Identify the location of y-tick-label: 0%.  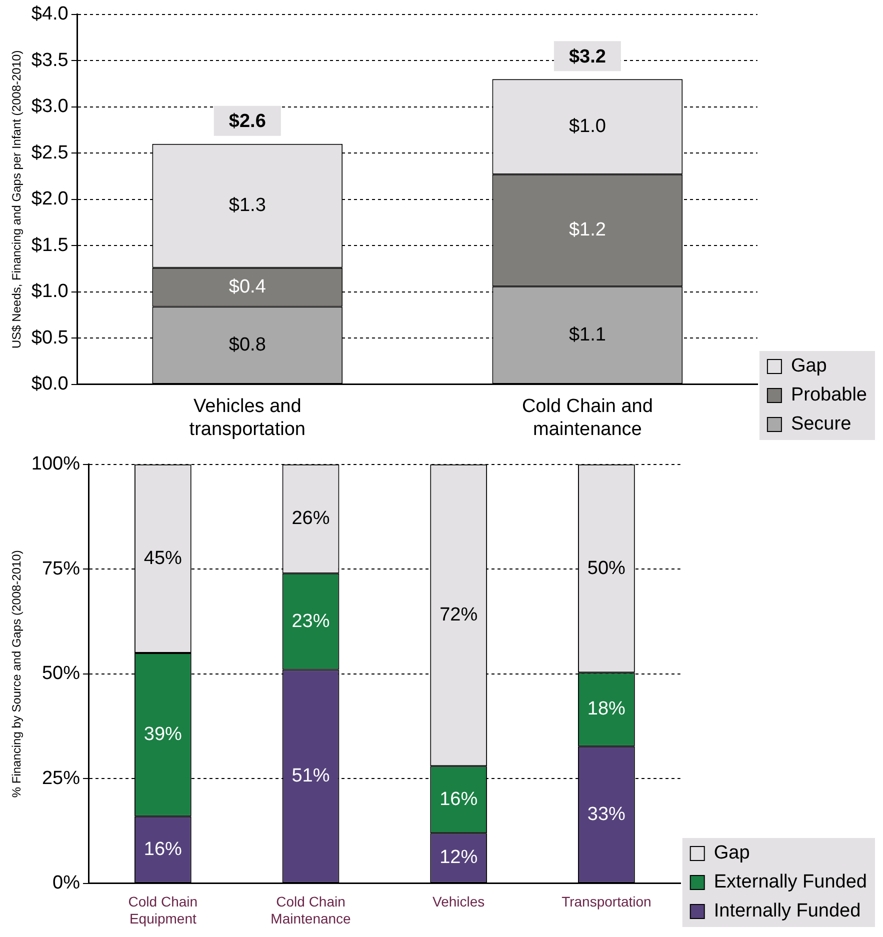
(66, 883).